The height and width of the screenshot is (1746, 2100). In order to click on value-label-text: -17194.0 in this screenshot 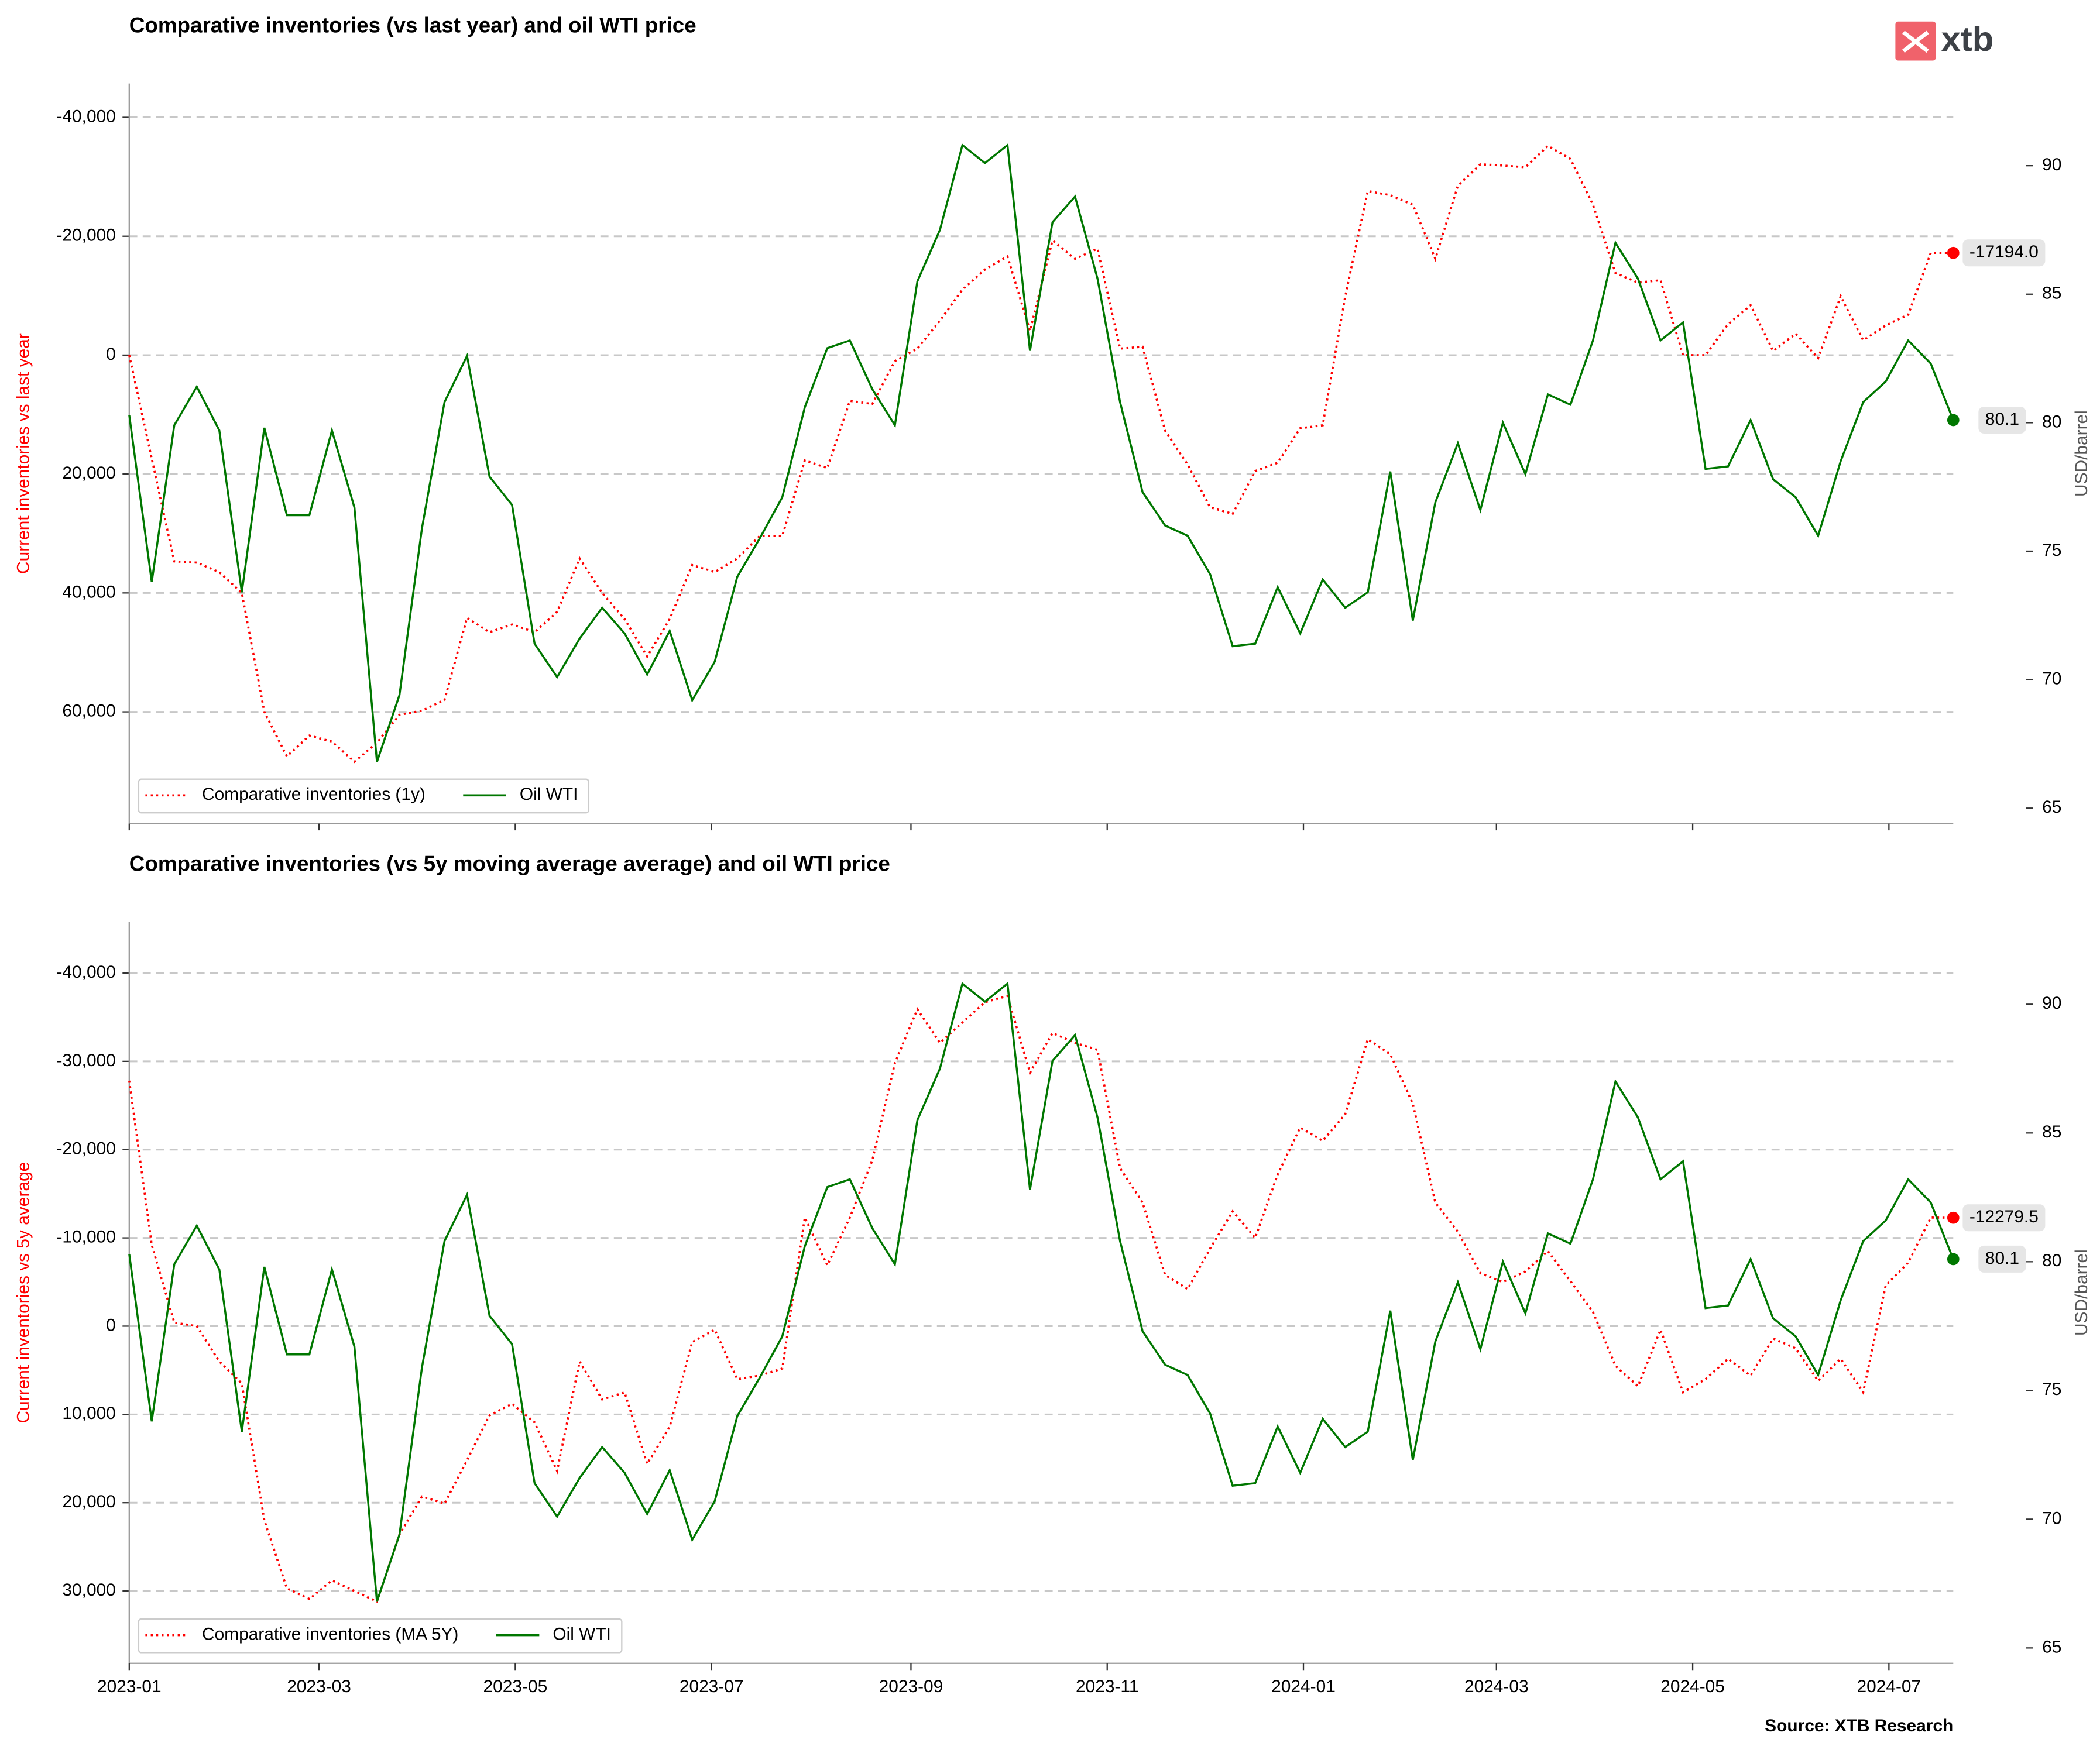, I will do `click(2004, 252)`.